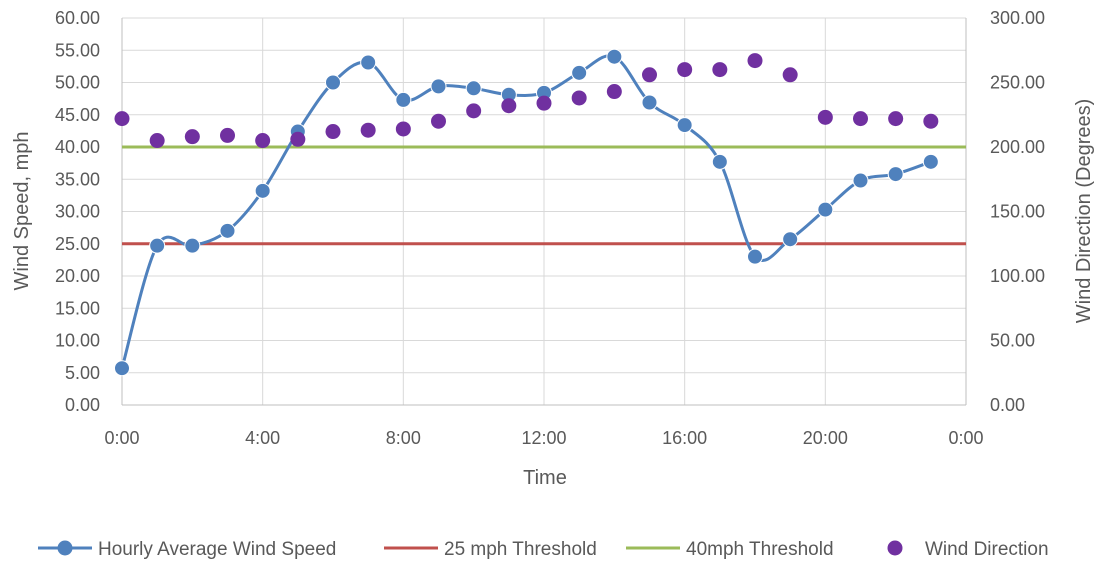  What do you see at coordinates (1007, 405) in the screenshot?
I see `y2-tick-label: 0.00` at bounding box center [1007, 405].